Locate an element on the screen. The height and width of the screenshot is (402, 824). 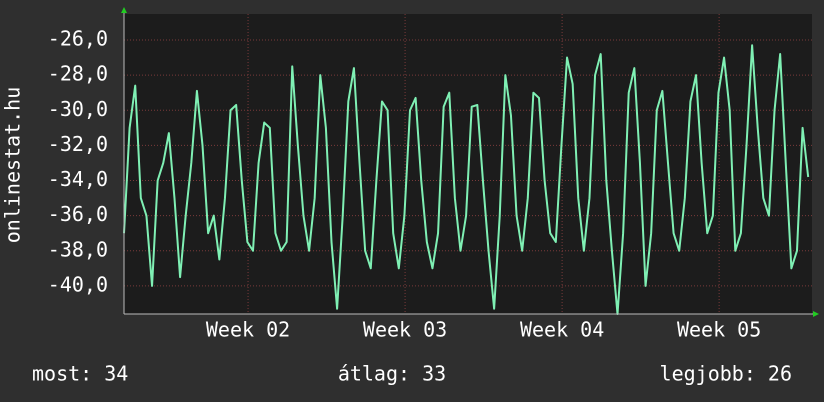
y-tick-label: -28,0 is located at coordinates (78, 74).